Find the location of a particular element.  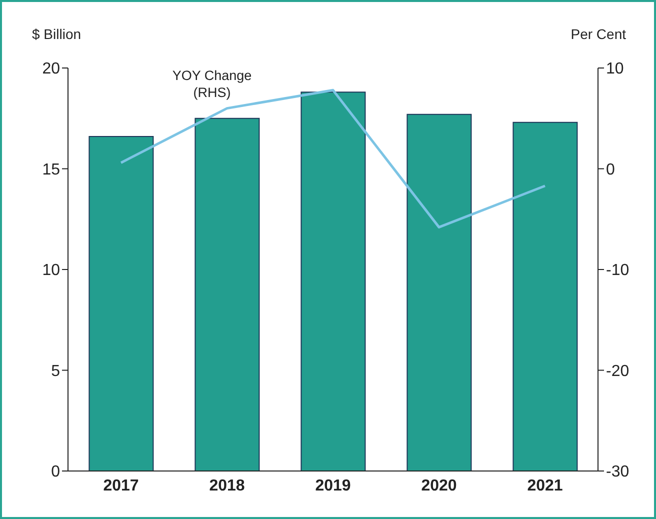

x-tick-label: 2019 is located at coordinates (333, 485).